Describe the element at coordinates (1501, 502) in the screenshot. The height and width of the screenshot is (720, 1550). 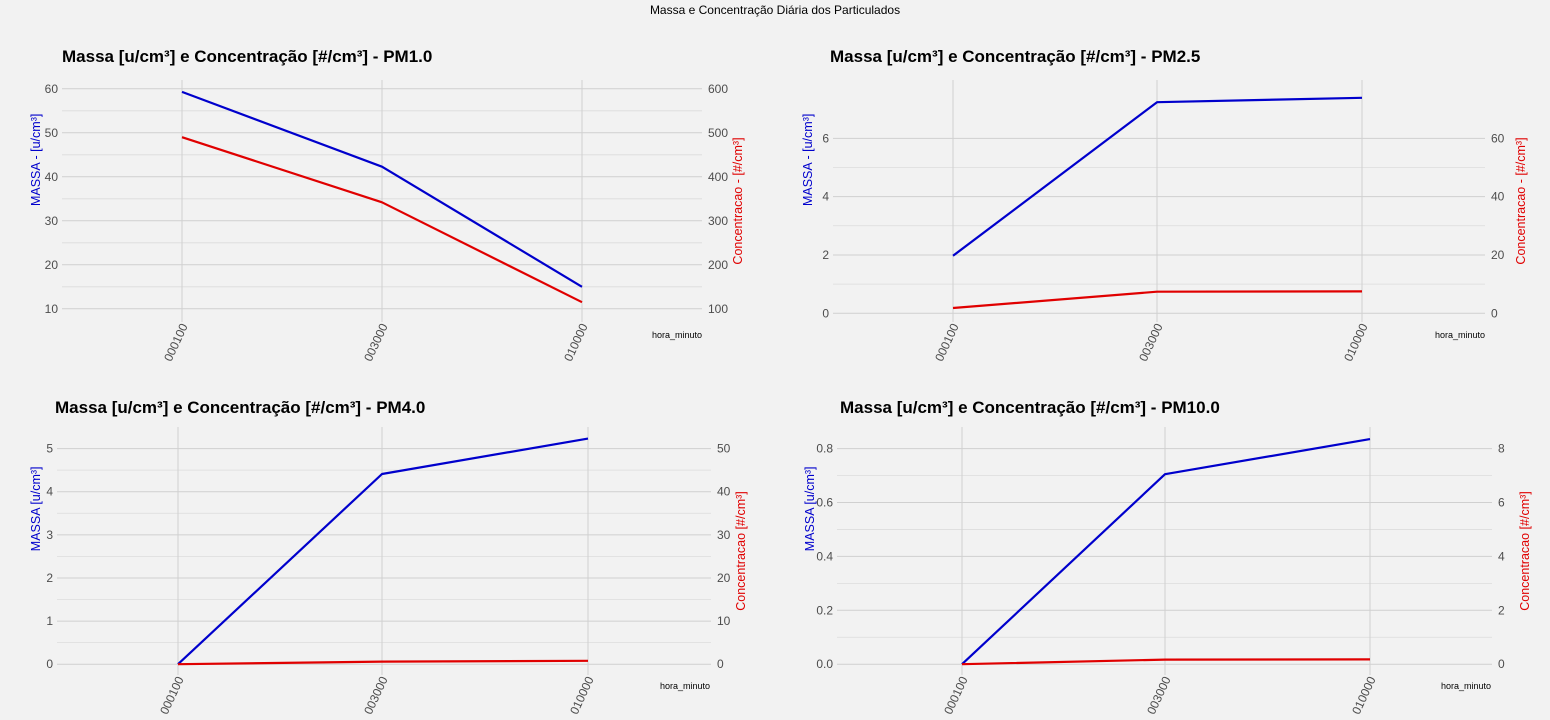
I see `y-right-tick-label: 6` at that location.